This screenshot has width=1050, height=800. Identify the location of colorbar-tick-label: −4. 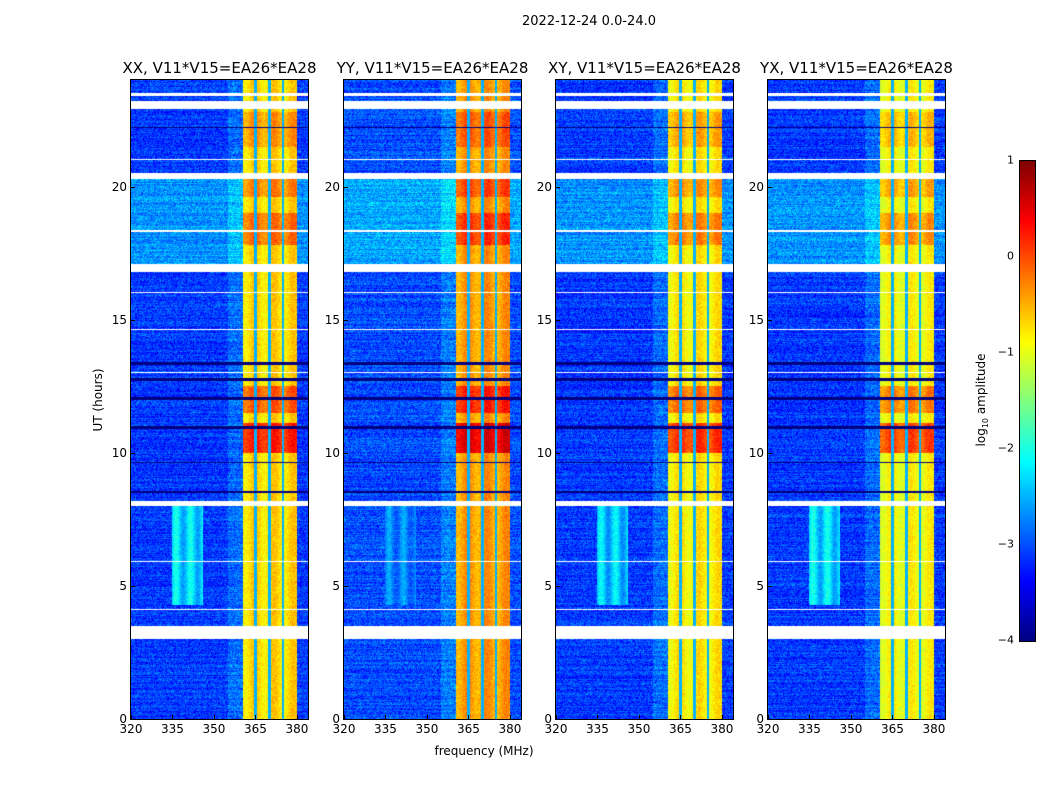
(1005, 640).